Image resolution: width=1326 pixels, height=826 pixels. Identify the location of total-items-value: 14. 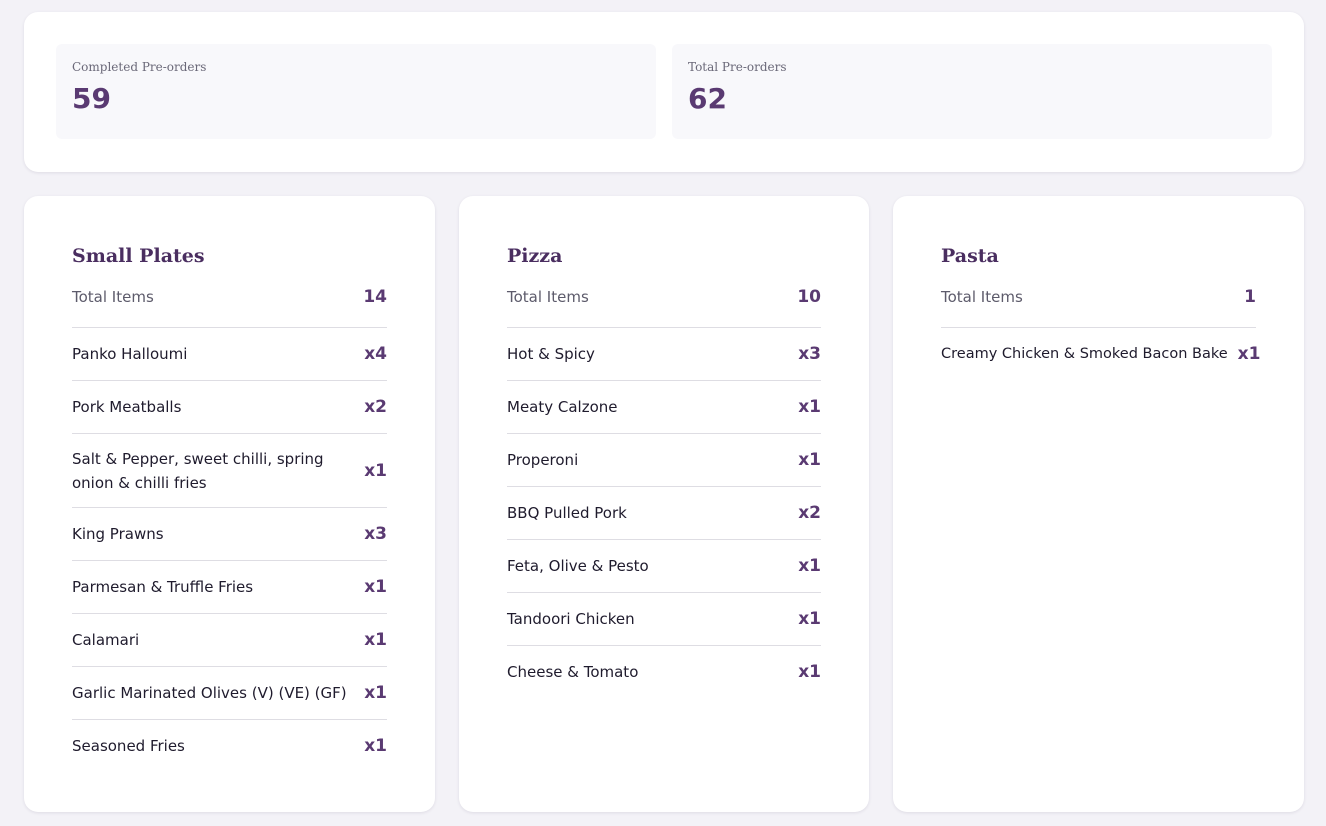
(375, 296).